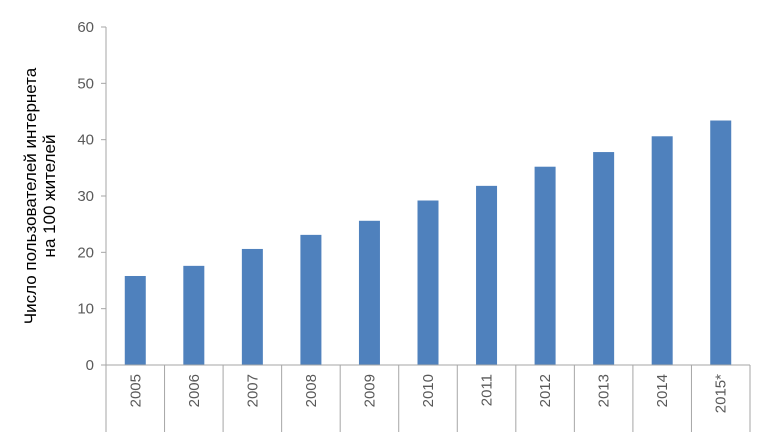 This screenshot has width=766, height=440. I want to click on bar-2006, so click(194, 315).